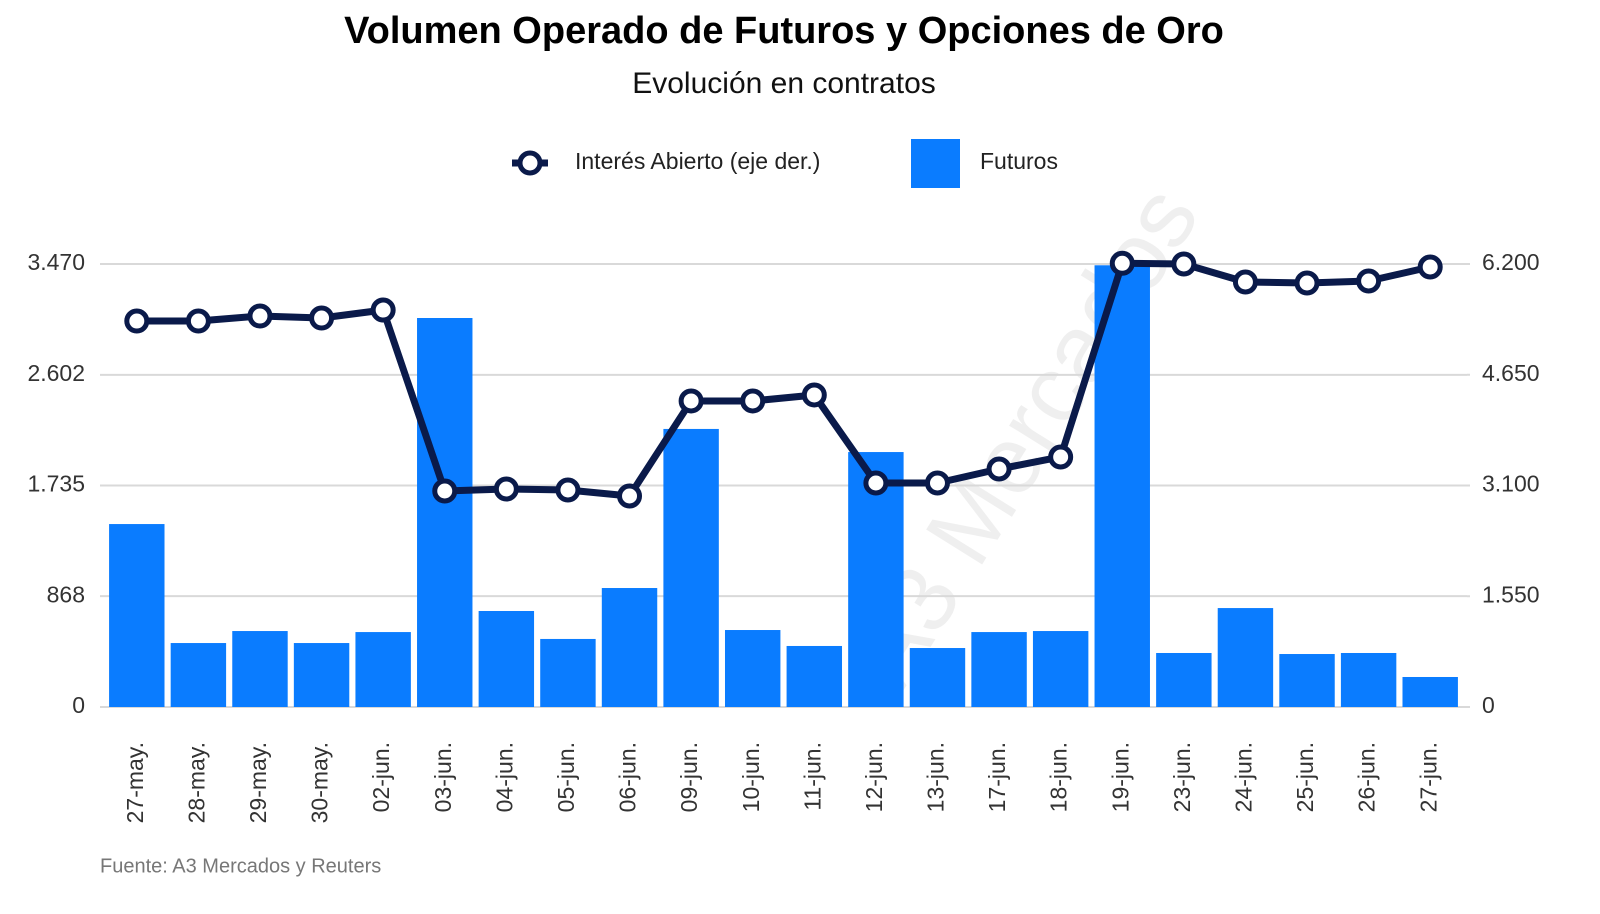 Image resolution: width=1600 pixels, height=914 pixels. I want to click on y2-tick-label: 3.100, so click(1511, 484).